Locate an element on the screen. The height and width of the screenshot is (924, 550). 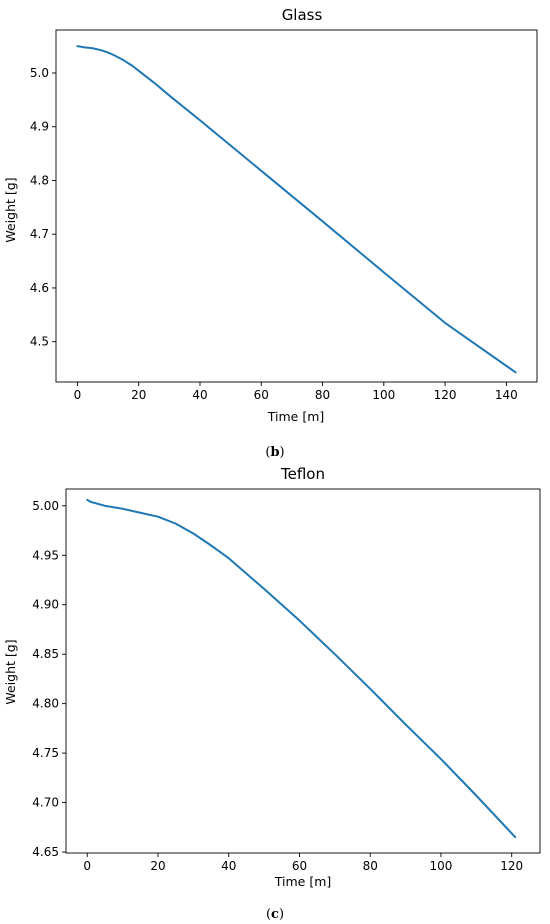
y-tick-label: 4.85 is located at coordinates (45, 654).